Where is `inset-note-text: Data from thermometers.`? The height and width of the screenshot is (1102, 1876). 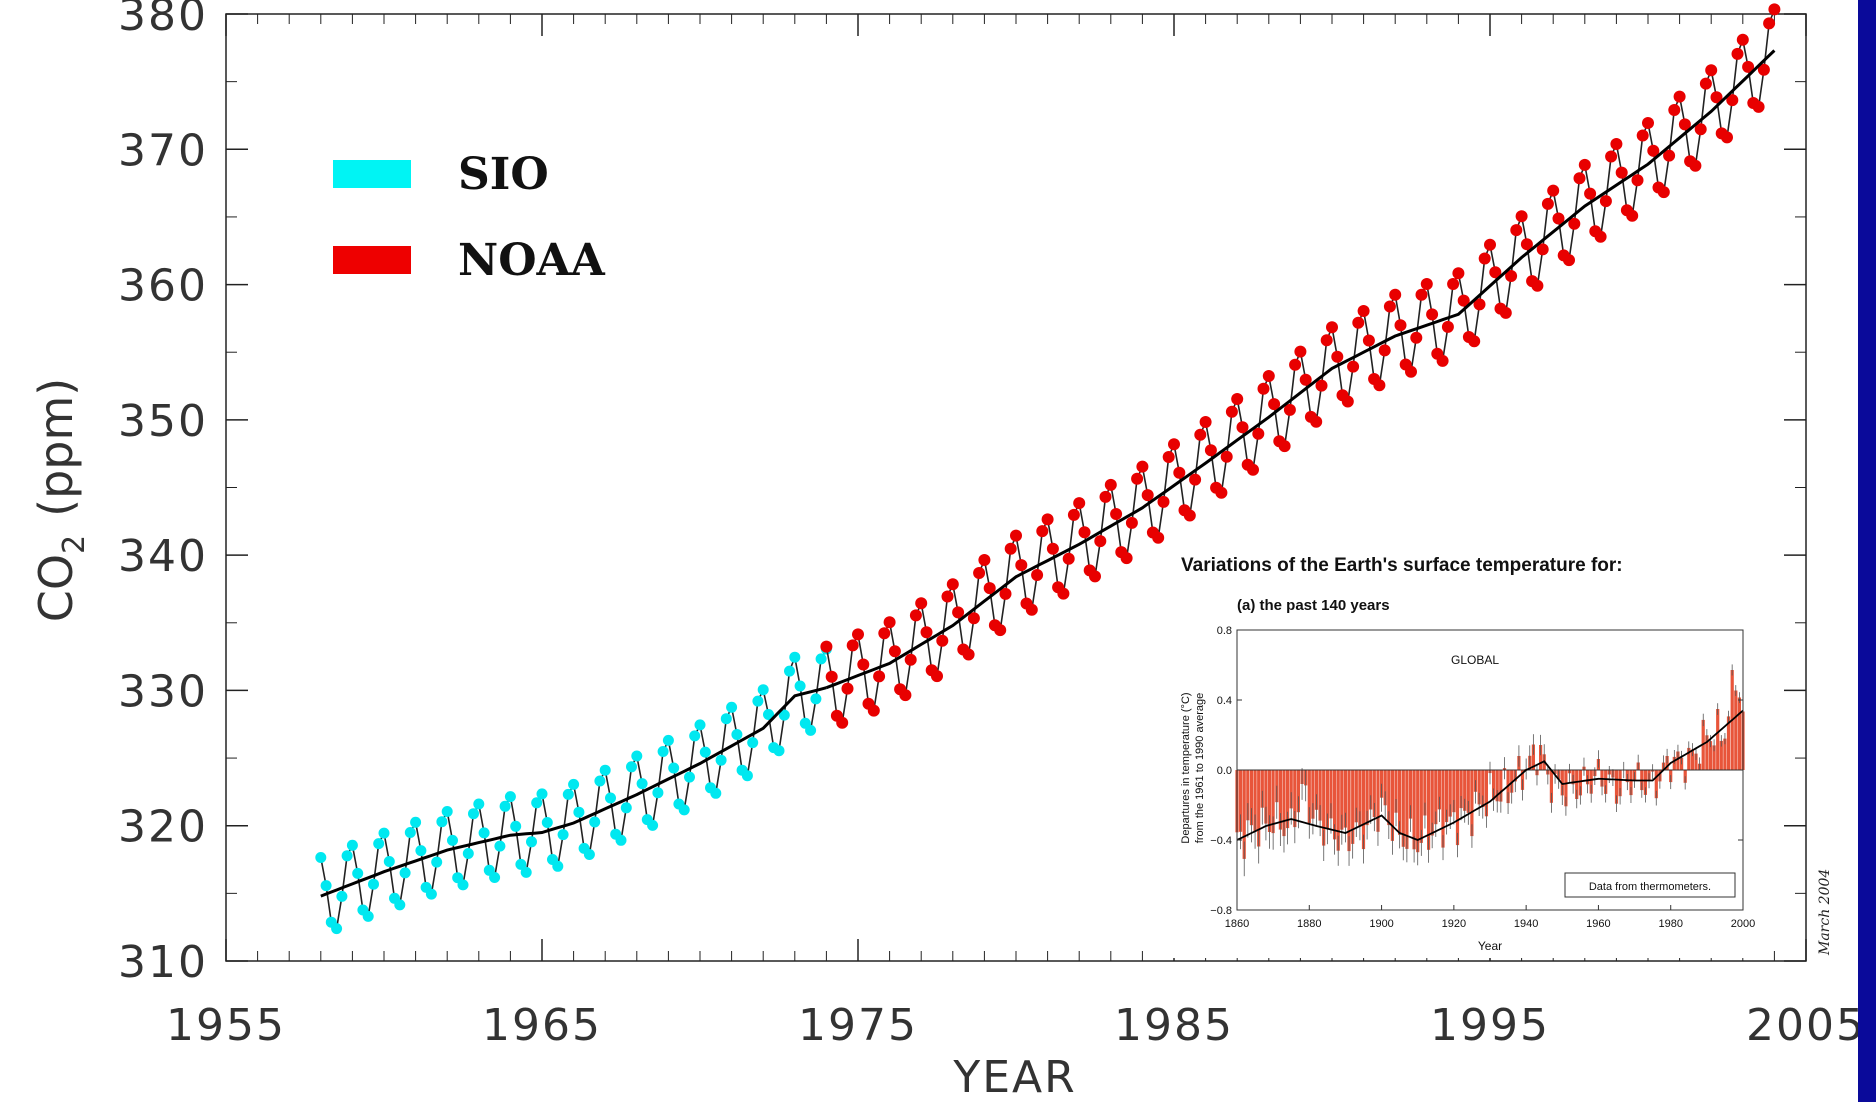 inset-note-text: Data from thermometers. is located at coordinates (1650, 887).